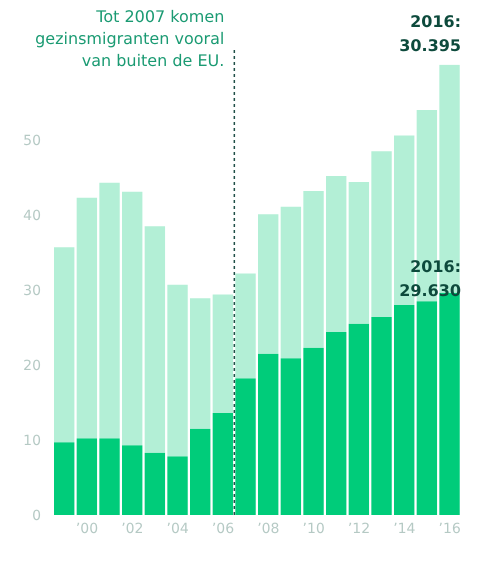 The height and width of the screenshot is (585, 485). I want to click on y-tick-label: 0, so click(36, 516).